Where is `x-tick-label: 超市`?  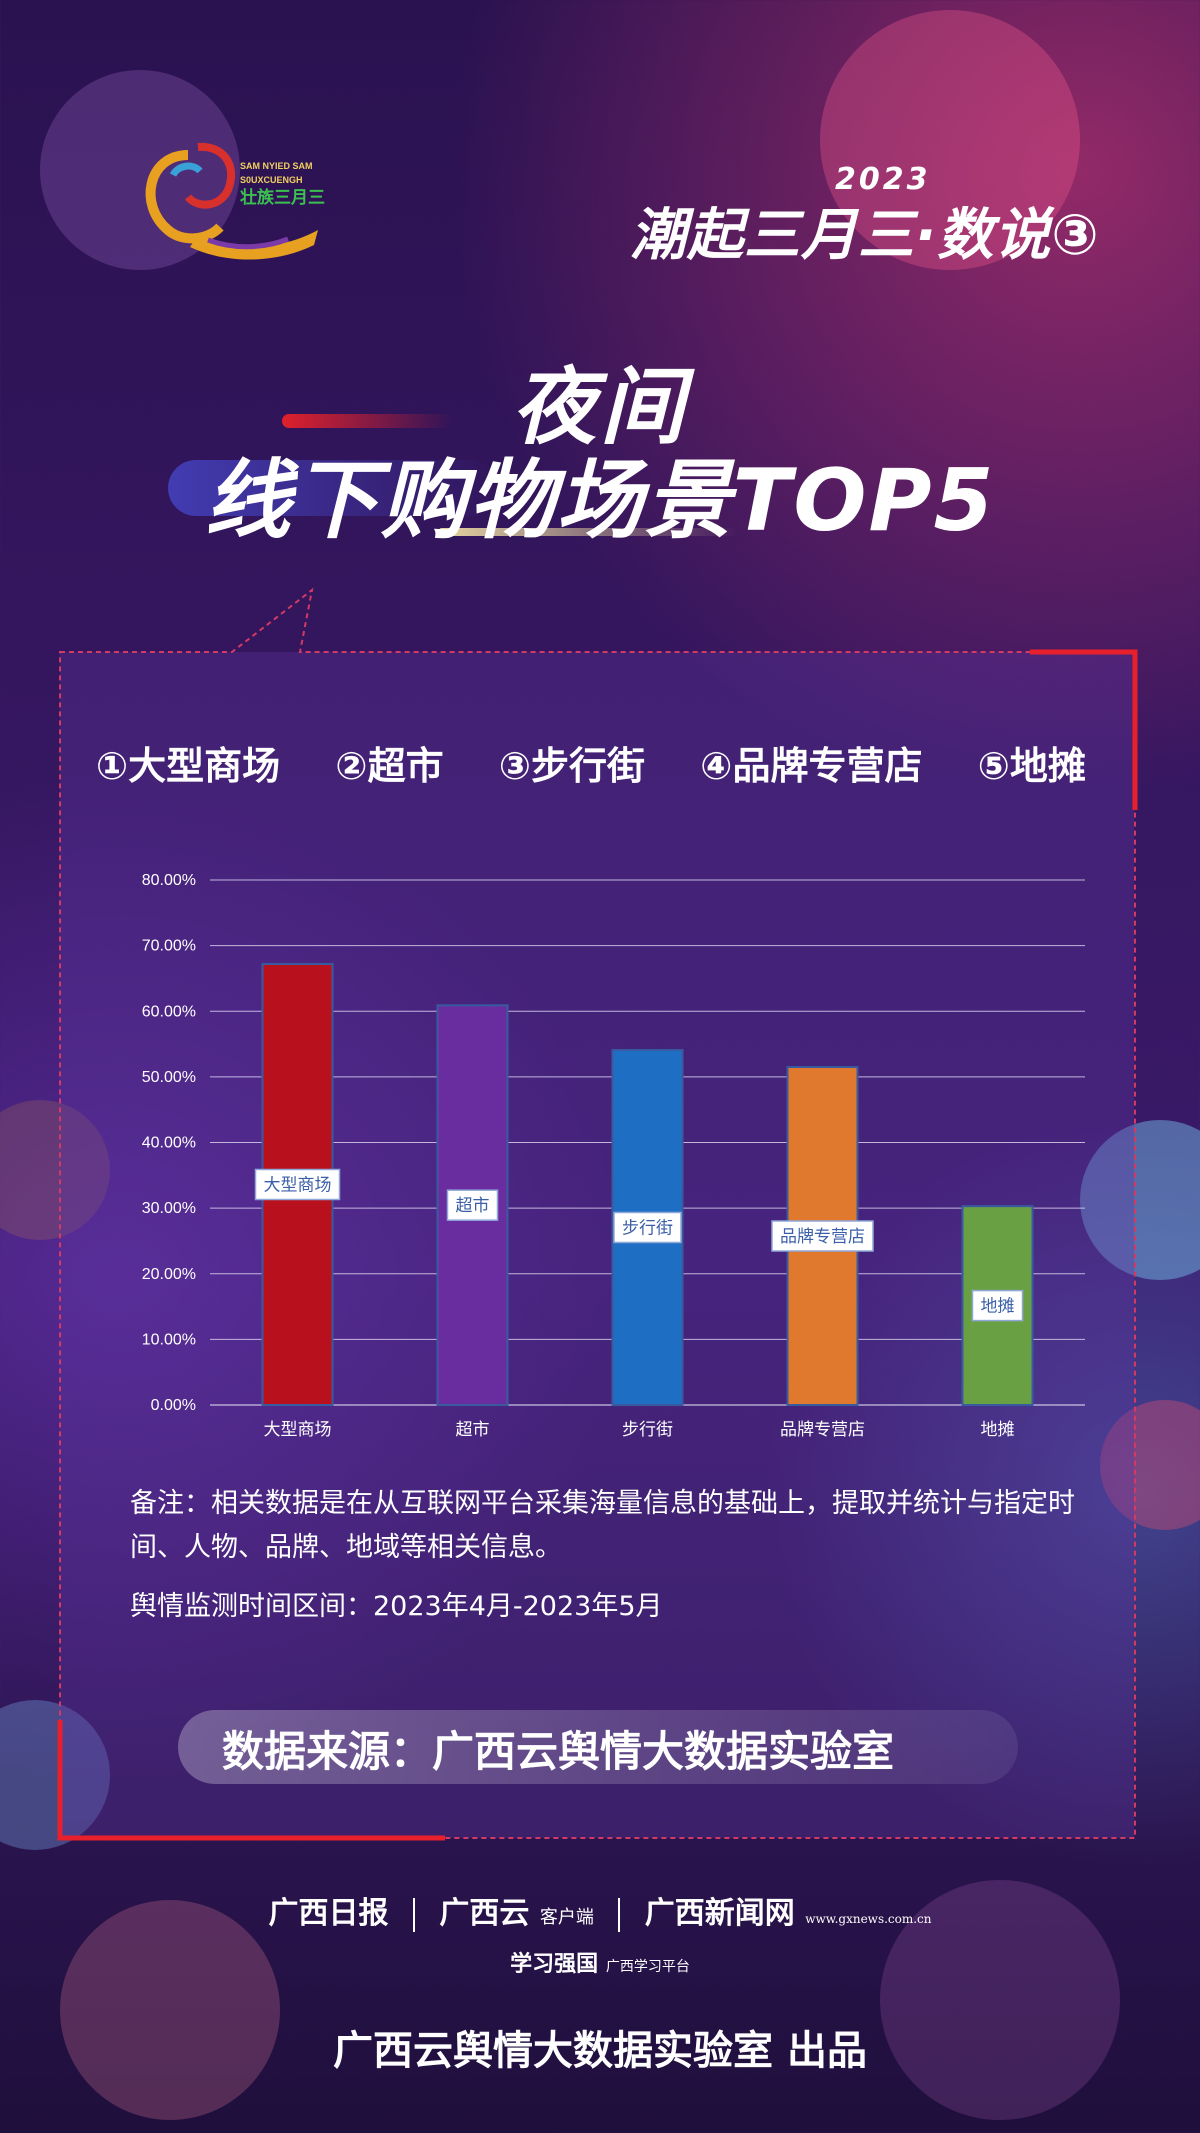 x-tick-label: 超市 is located at coordinates (473, 1430).